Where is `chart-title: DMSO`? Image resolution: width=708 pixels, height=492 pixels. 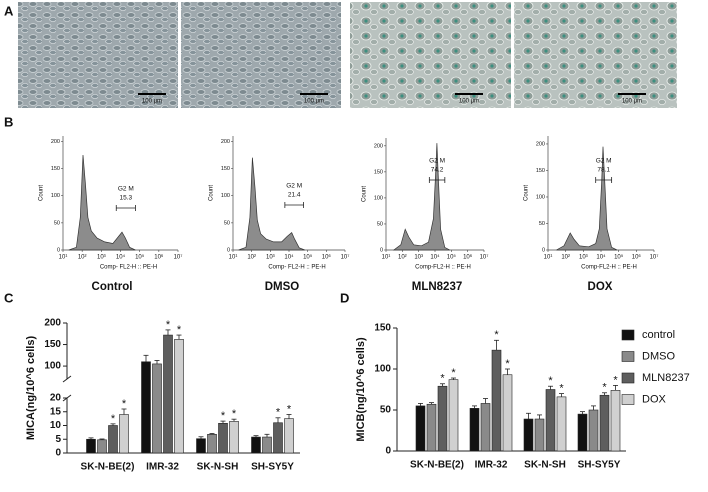 chart-title: DMSO is located at coordinates (282, 287).